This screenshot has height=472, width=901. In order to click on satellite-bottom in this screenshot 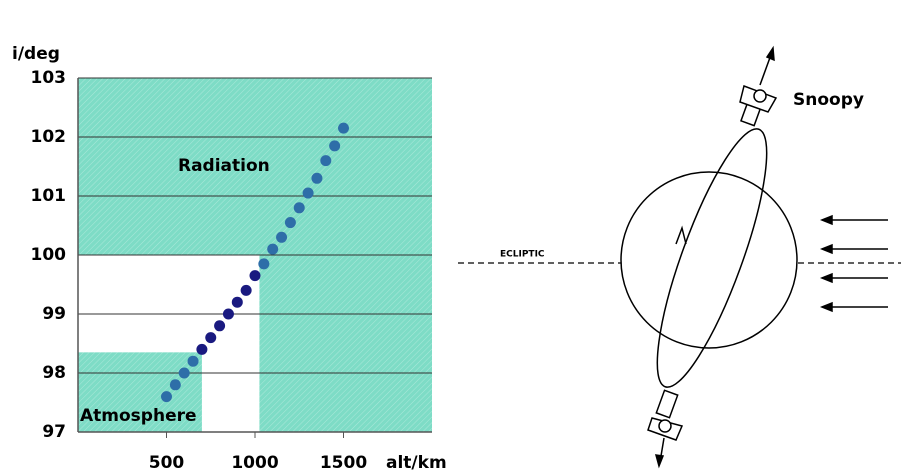, I will do `click(665, 429)`.